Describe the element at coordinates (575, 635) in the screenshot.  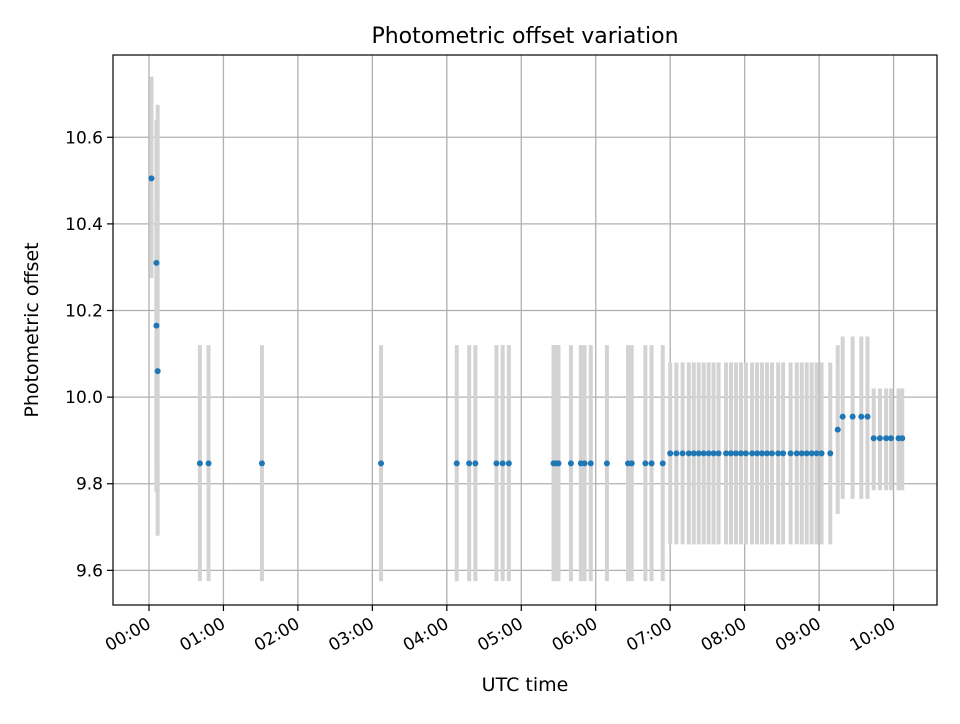
I see `x-tick-label: 06:00` at that location.